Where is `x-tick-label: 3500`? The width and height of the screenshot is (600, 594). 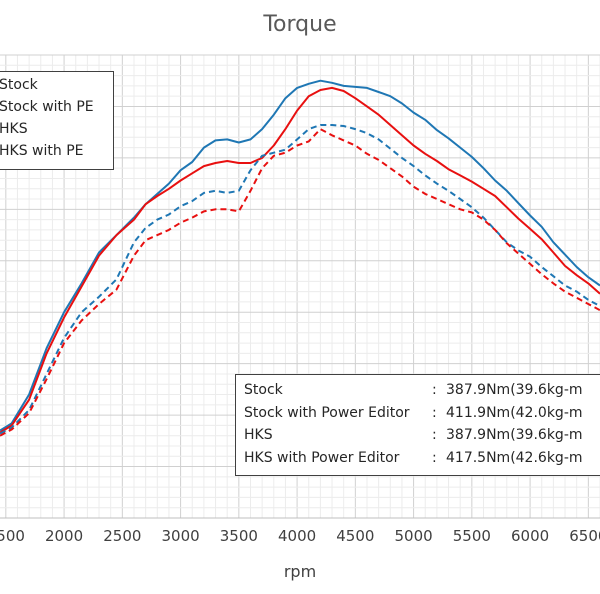
x-tick-label: 3500 is located at coordinates (239, 536).